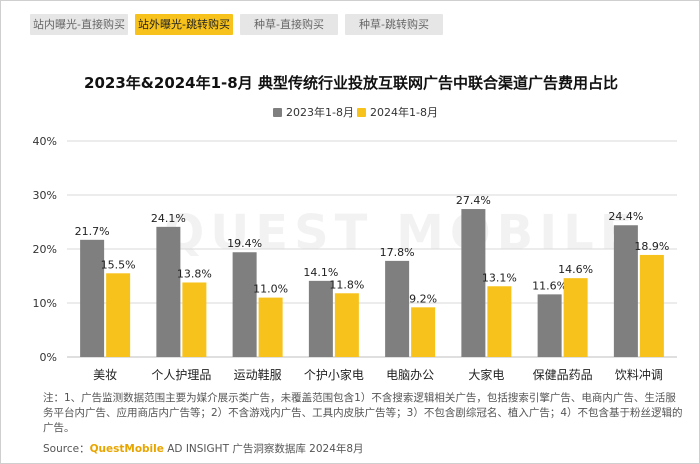 The image size is (700, 464). I want to click on x-tick-label: 保健品药品, so click(563, 375).